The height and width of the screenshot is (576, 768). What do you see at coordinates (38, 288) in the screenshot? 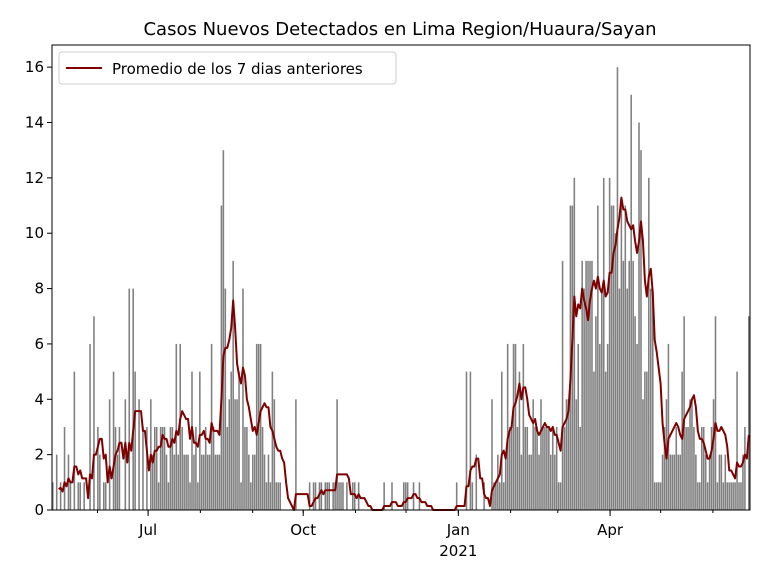
I see `y-axis: 0 2 4 6 8 10 12 14 16` at bounding box center [38, 288].